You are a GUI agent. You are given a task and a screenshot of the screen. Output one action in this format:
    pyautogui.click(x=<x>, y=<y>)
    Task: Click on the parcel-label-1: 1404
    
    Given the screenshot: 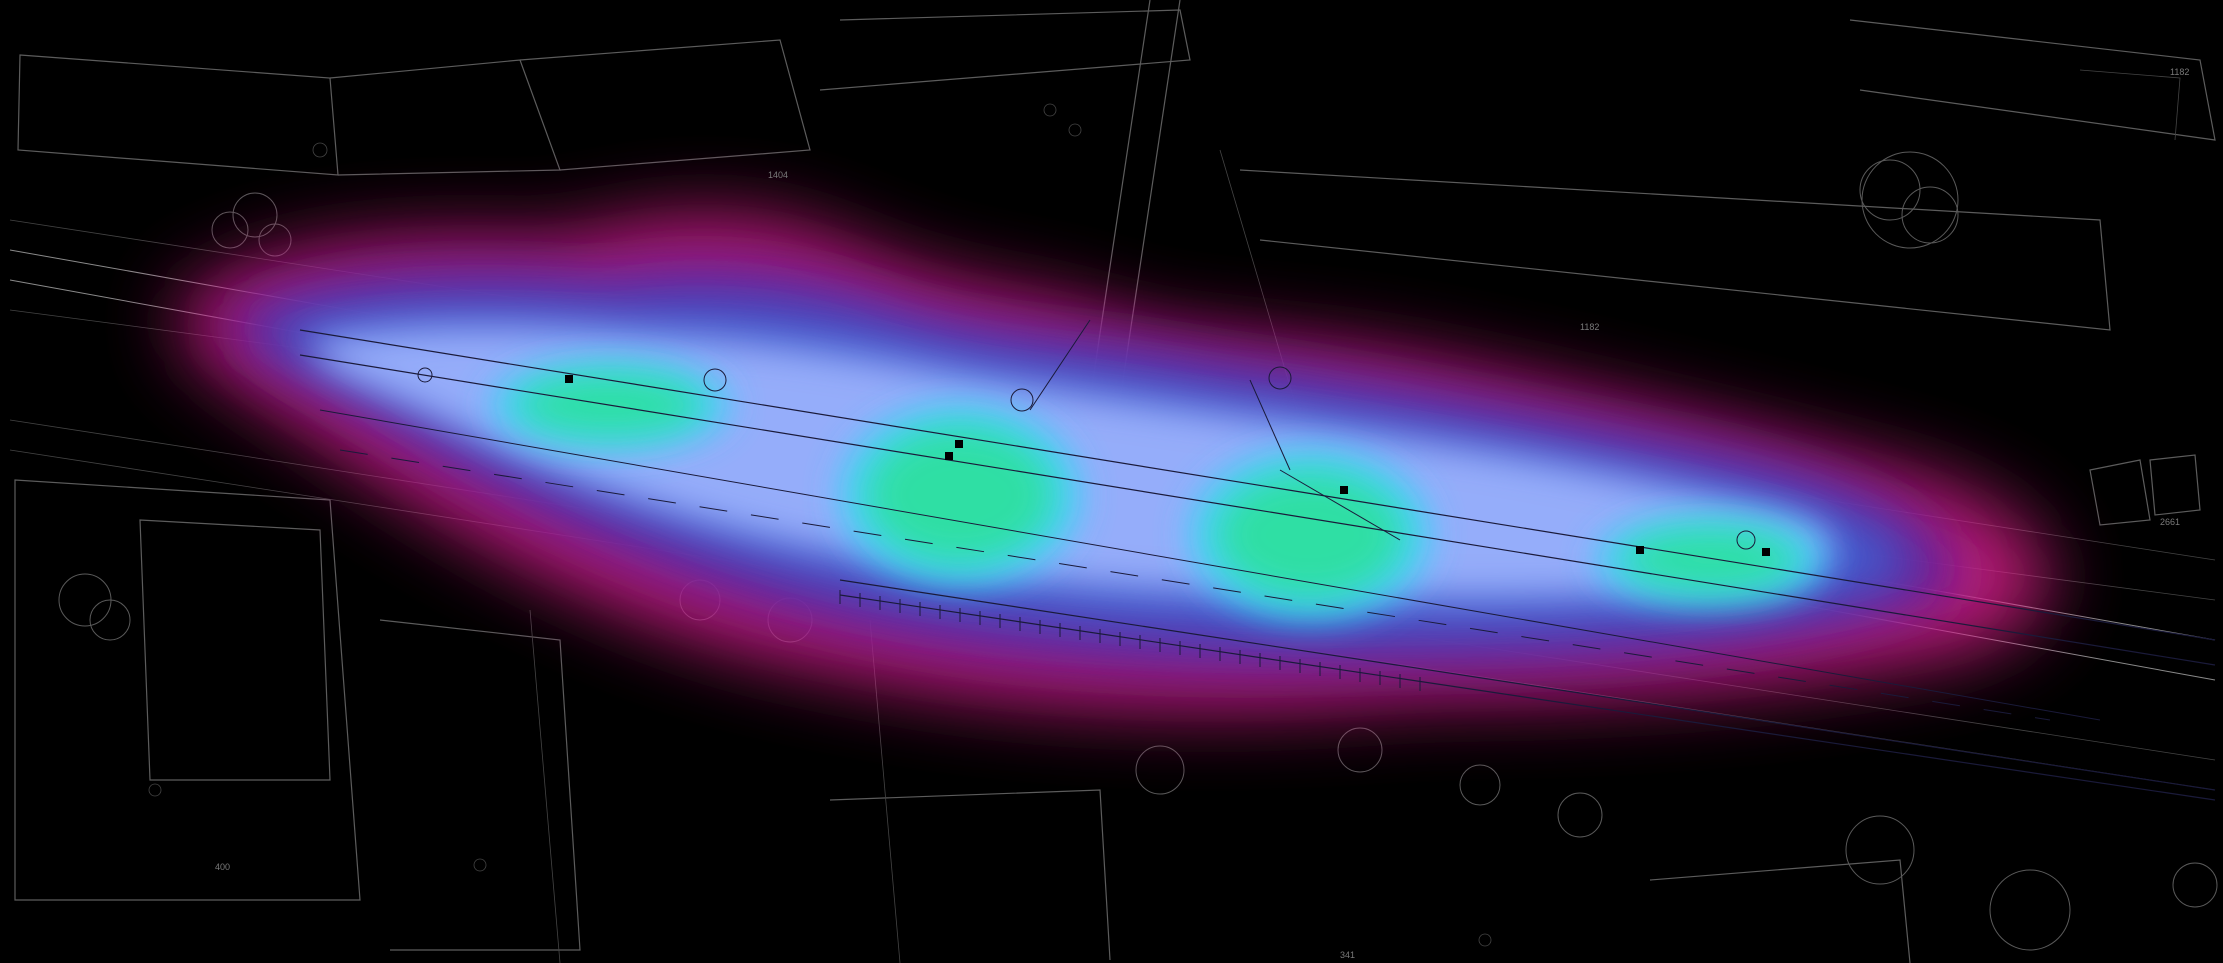 What is the action you would take?
    pyautogui.click(x=778, y=175)
    